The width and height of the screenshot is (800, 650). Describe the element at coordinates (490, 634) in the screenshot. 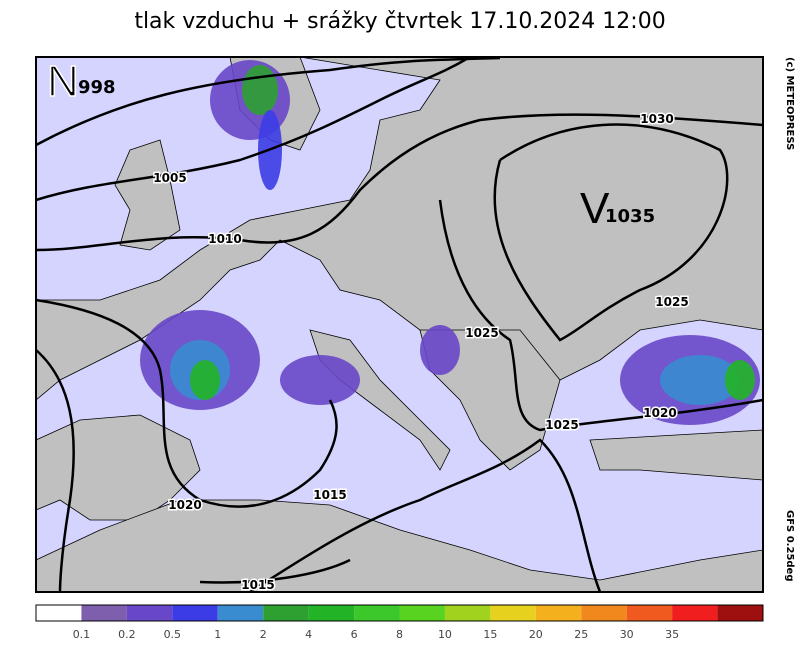

I see `colorbar-label: 15` at that location.